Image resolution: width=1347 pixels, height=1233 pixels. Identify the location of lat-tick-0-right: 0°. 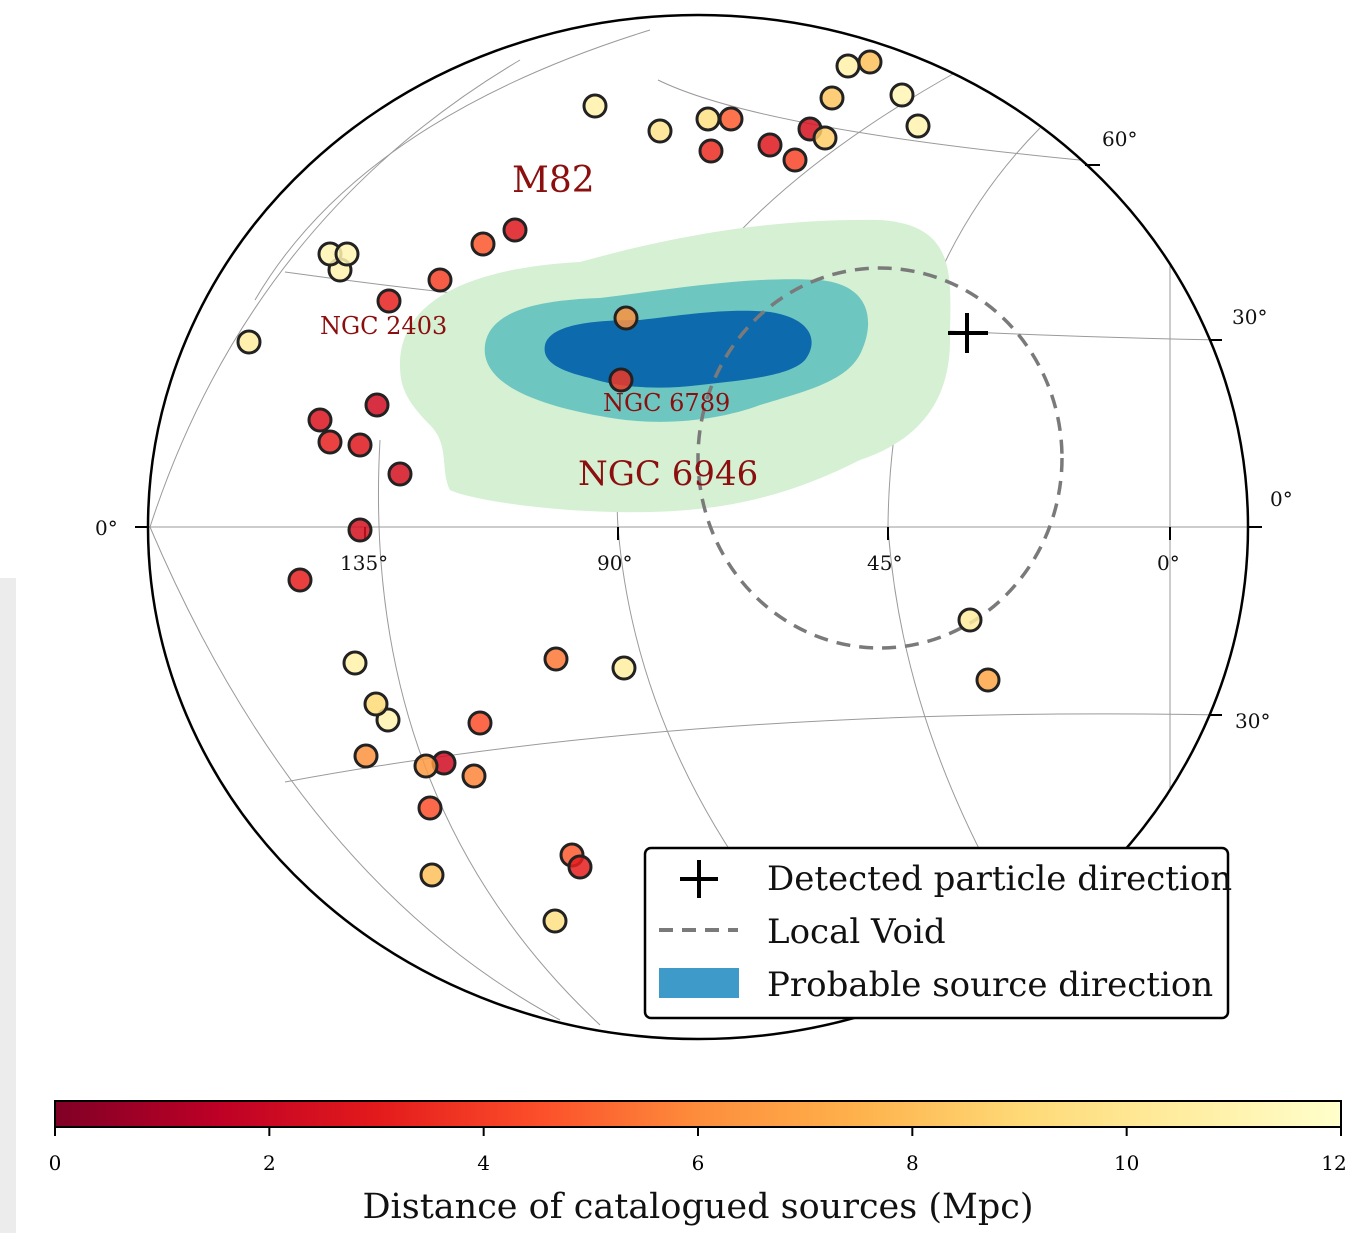
(1281, 499).